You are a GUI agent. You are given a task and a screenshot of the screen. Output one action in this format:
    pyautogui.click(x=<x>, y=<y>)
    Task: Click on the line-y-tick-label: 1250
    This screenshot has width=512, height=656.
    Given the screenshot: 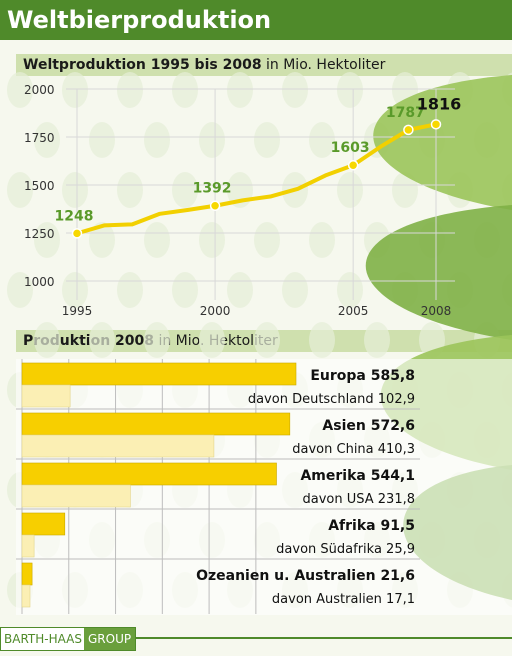 What is the action you would take?
    pyautogui.click(x=39, y=234)
    